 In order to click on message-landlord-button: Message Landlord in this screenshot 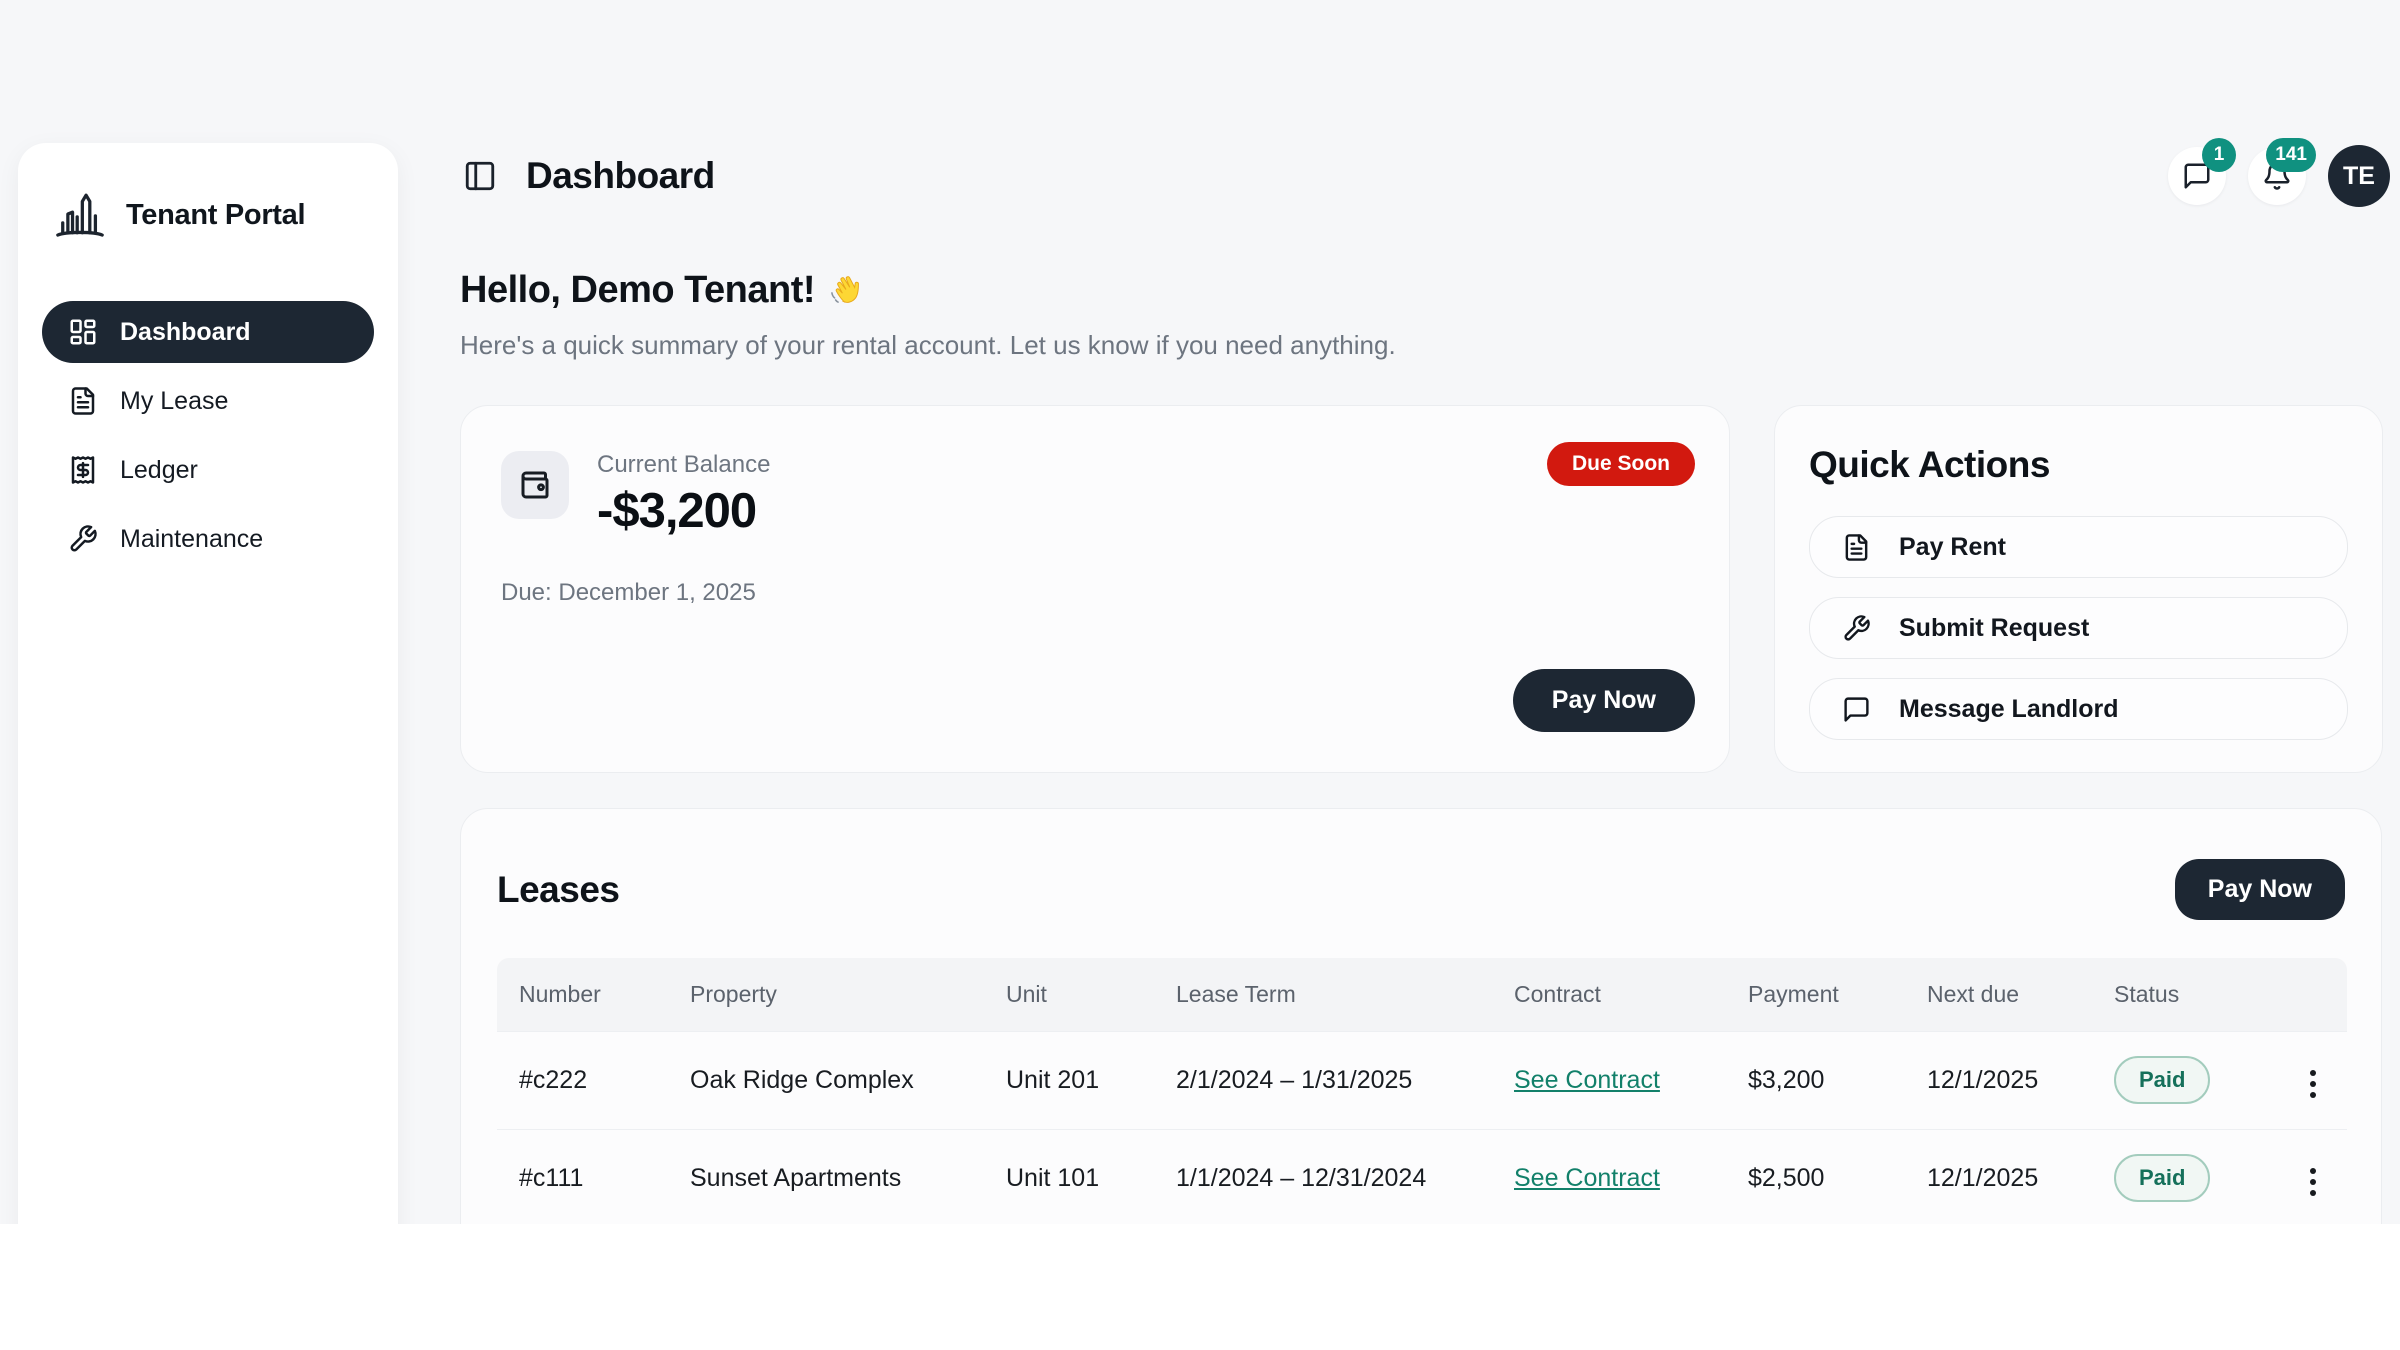, I will do `click(2078, 709)`.